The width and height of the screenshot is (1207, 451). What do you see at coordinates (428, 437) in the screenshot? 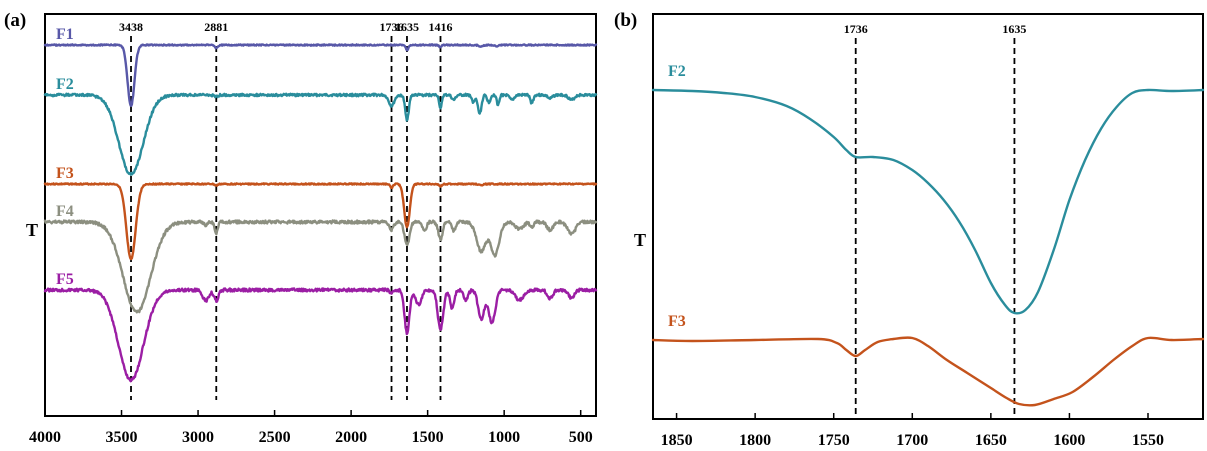
I see `panel-a-x-tick-label: 1500` at bounding box center [428, 437].